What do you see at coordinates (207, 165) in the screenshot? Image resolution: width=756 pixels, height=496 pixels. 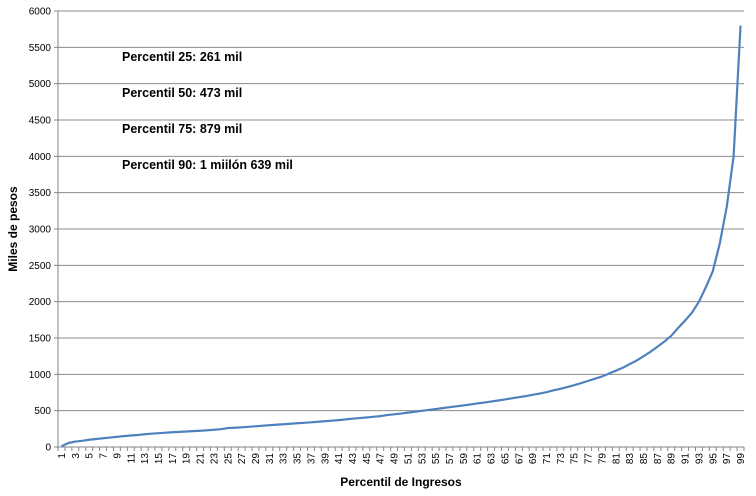 I see `annotation-4: Percentil 90: 1 miilón 639 mil` at bounding box center [207, 165].